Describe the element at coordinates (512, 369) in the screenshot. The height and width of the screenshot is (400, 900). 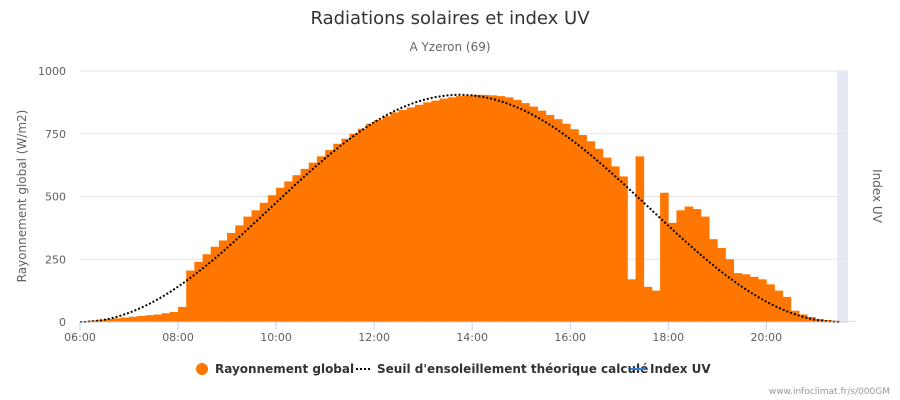
I see `legend-label-seuil: Seuil d'ensoleillement théorique calculé` at that location.